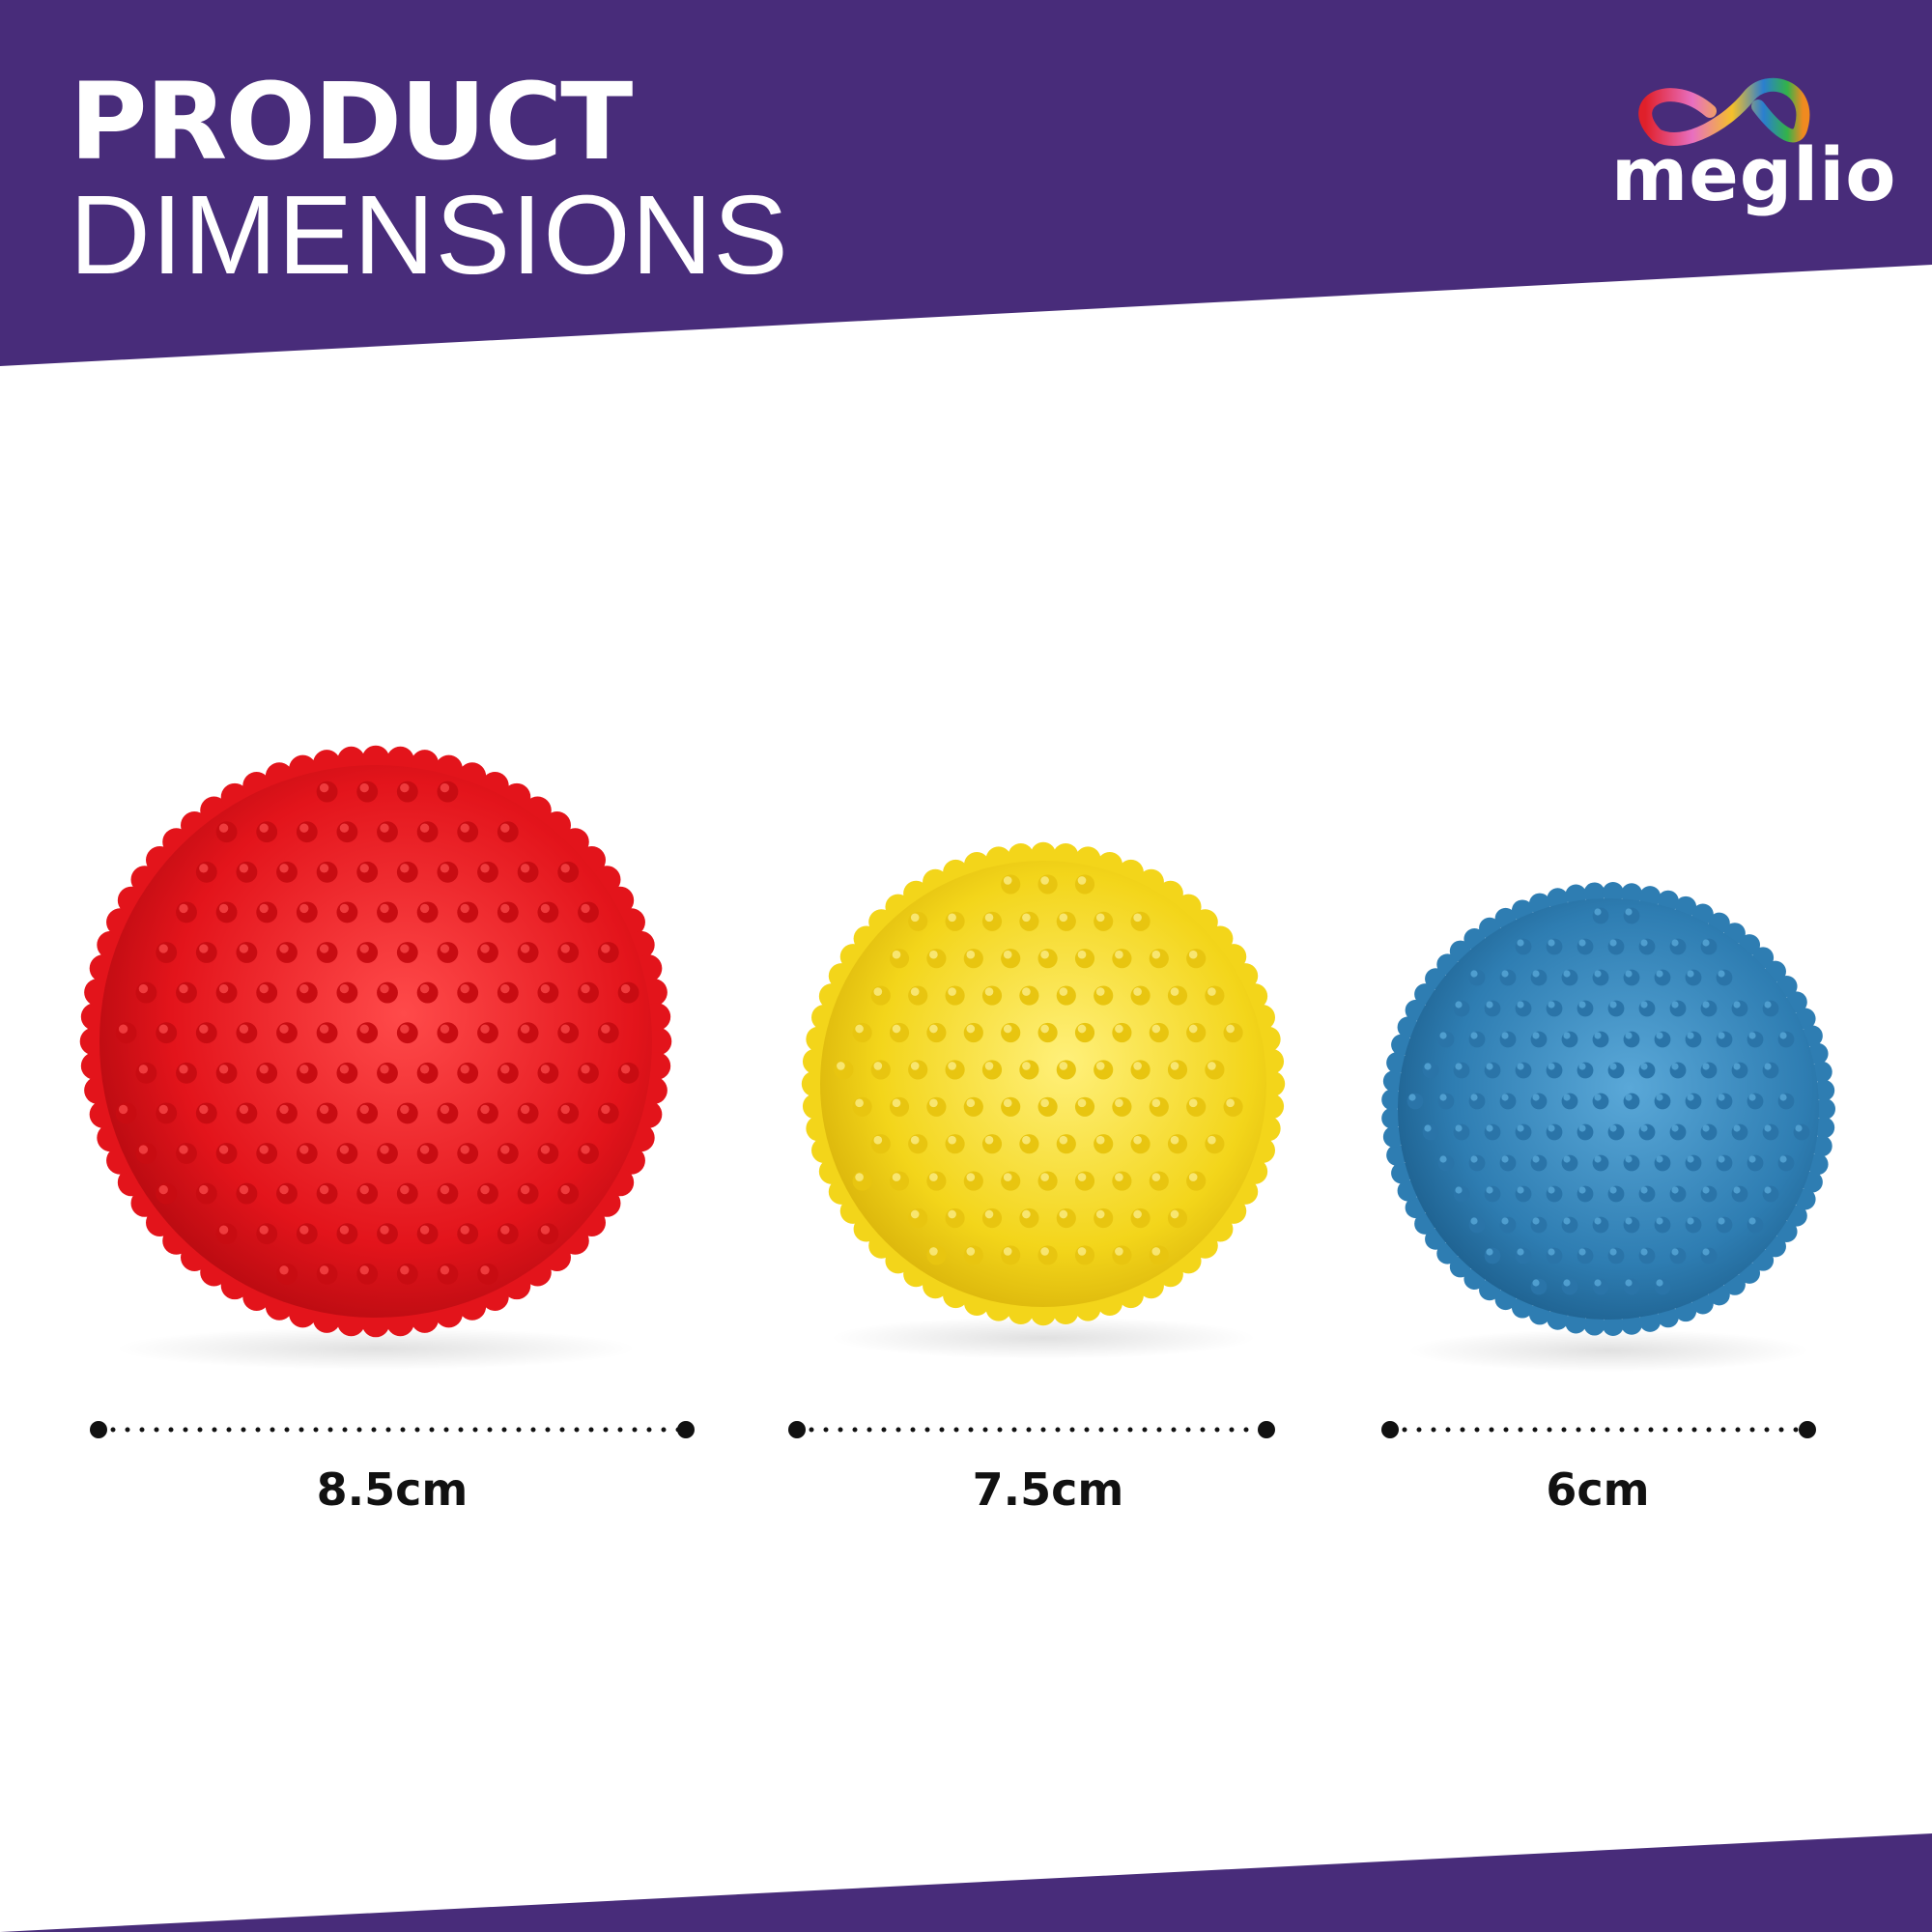 This screenshot has height=1932, width=1932. I want to click on title-line-1: PRODUCT, so click(351, 122).